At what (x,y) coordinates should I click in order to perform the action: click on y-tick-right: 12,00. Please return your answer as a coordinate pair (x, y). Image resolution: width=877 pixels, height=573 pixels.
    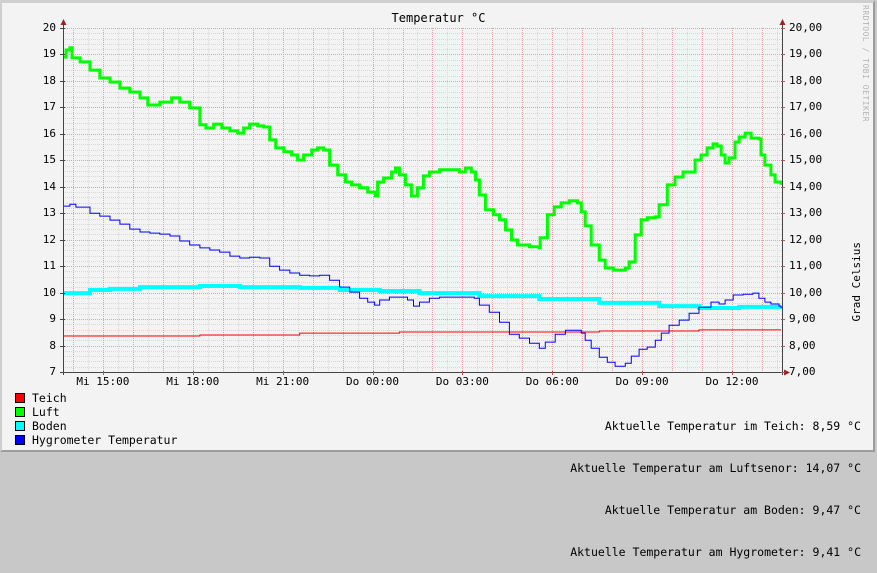
    Looking at the image, I should click on (806, 239).